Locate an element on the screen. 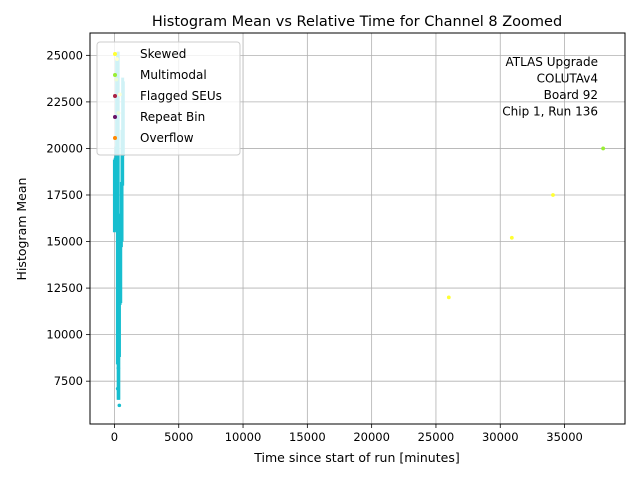 Image resolution: width=640 pixels, height=484 pixels. multimodal-point is located at coordinates (603, 148).